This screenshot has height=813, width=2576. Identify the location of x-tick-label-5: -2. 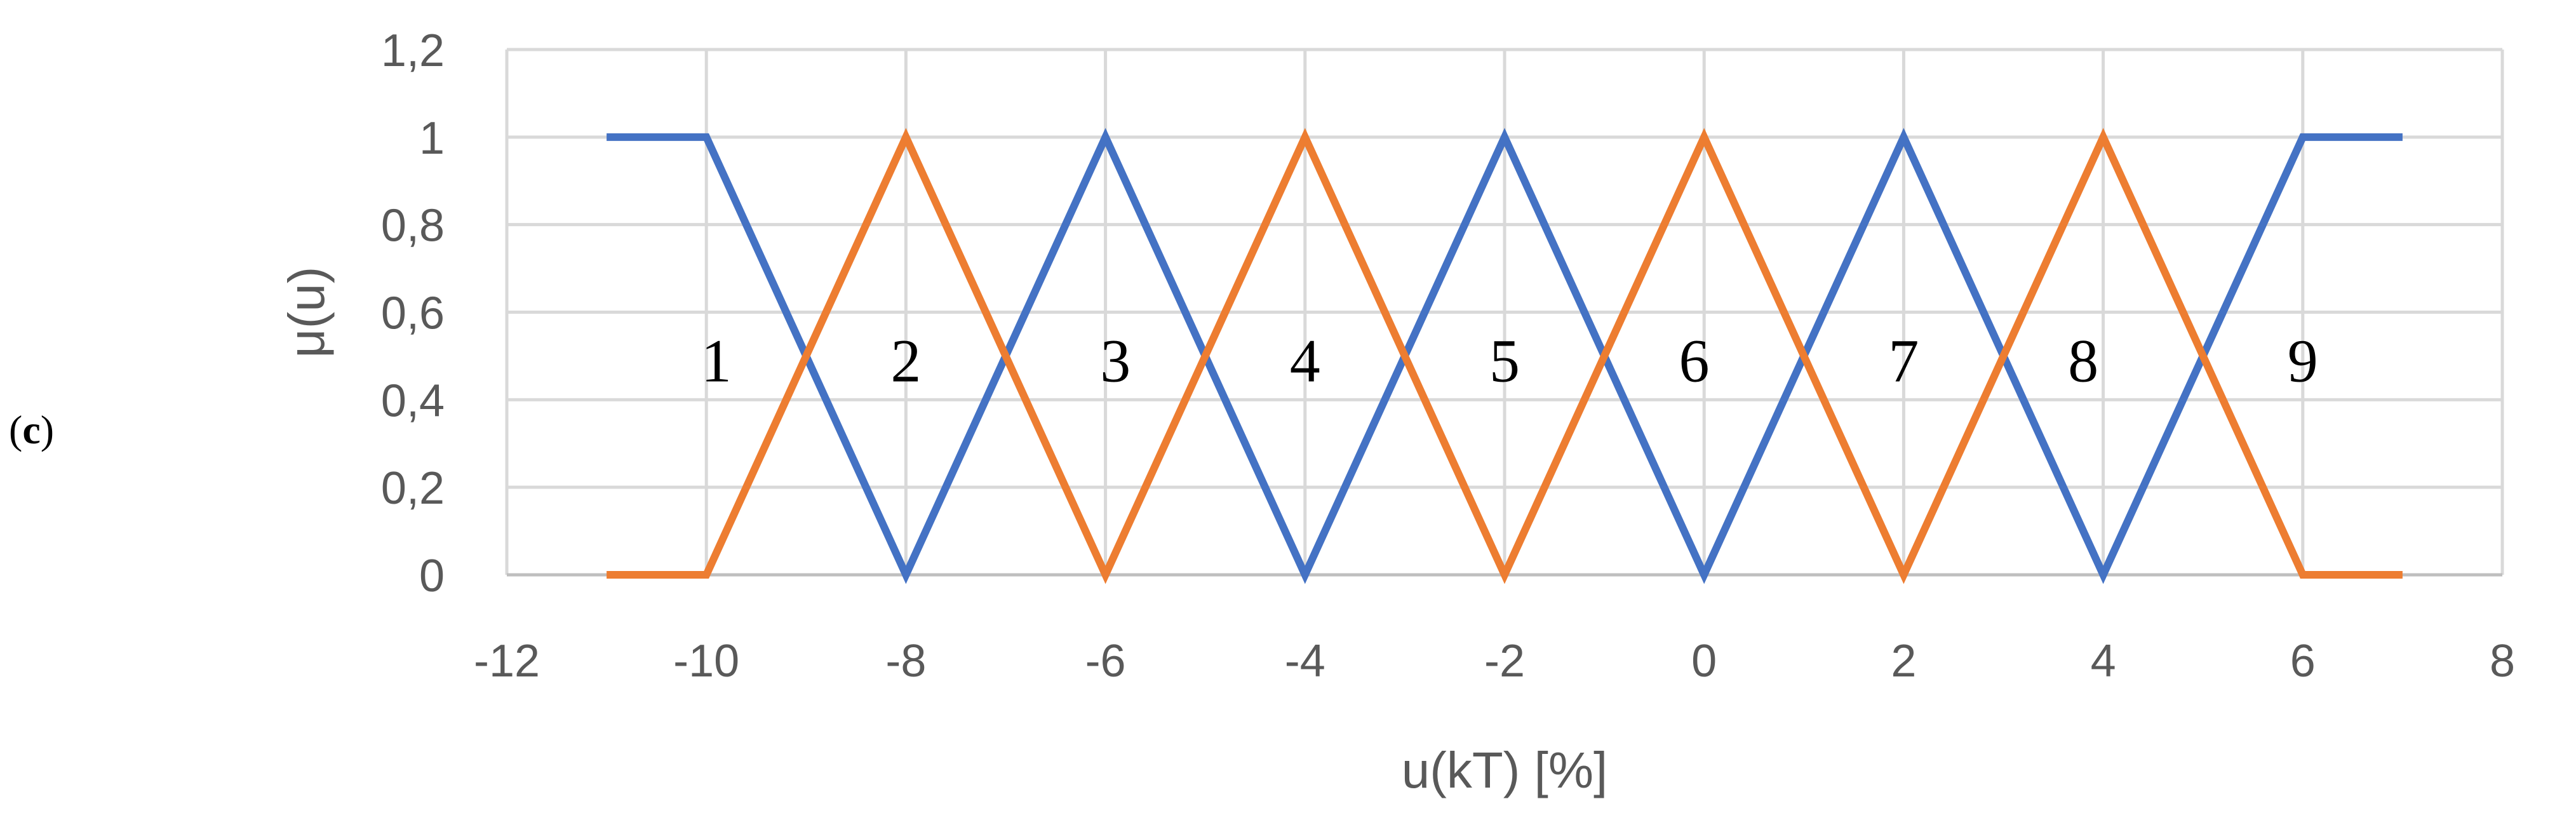
(1504, 661).